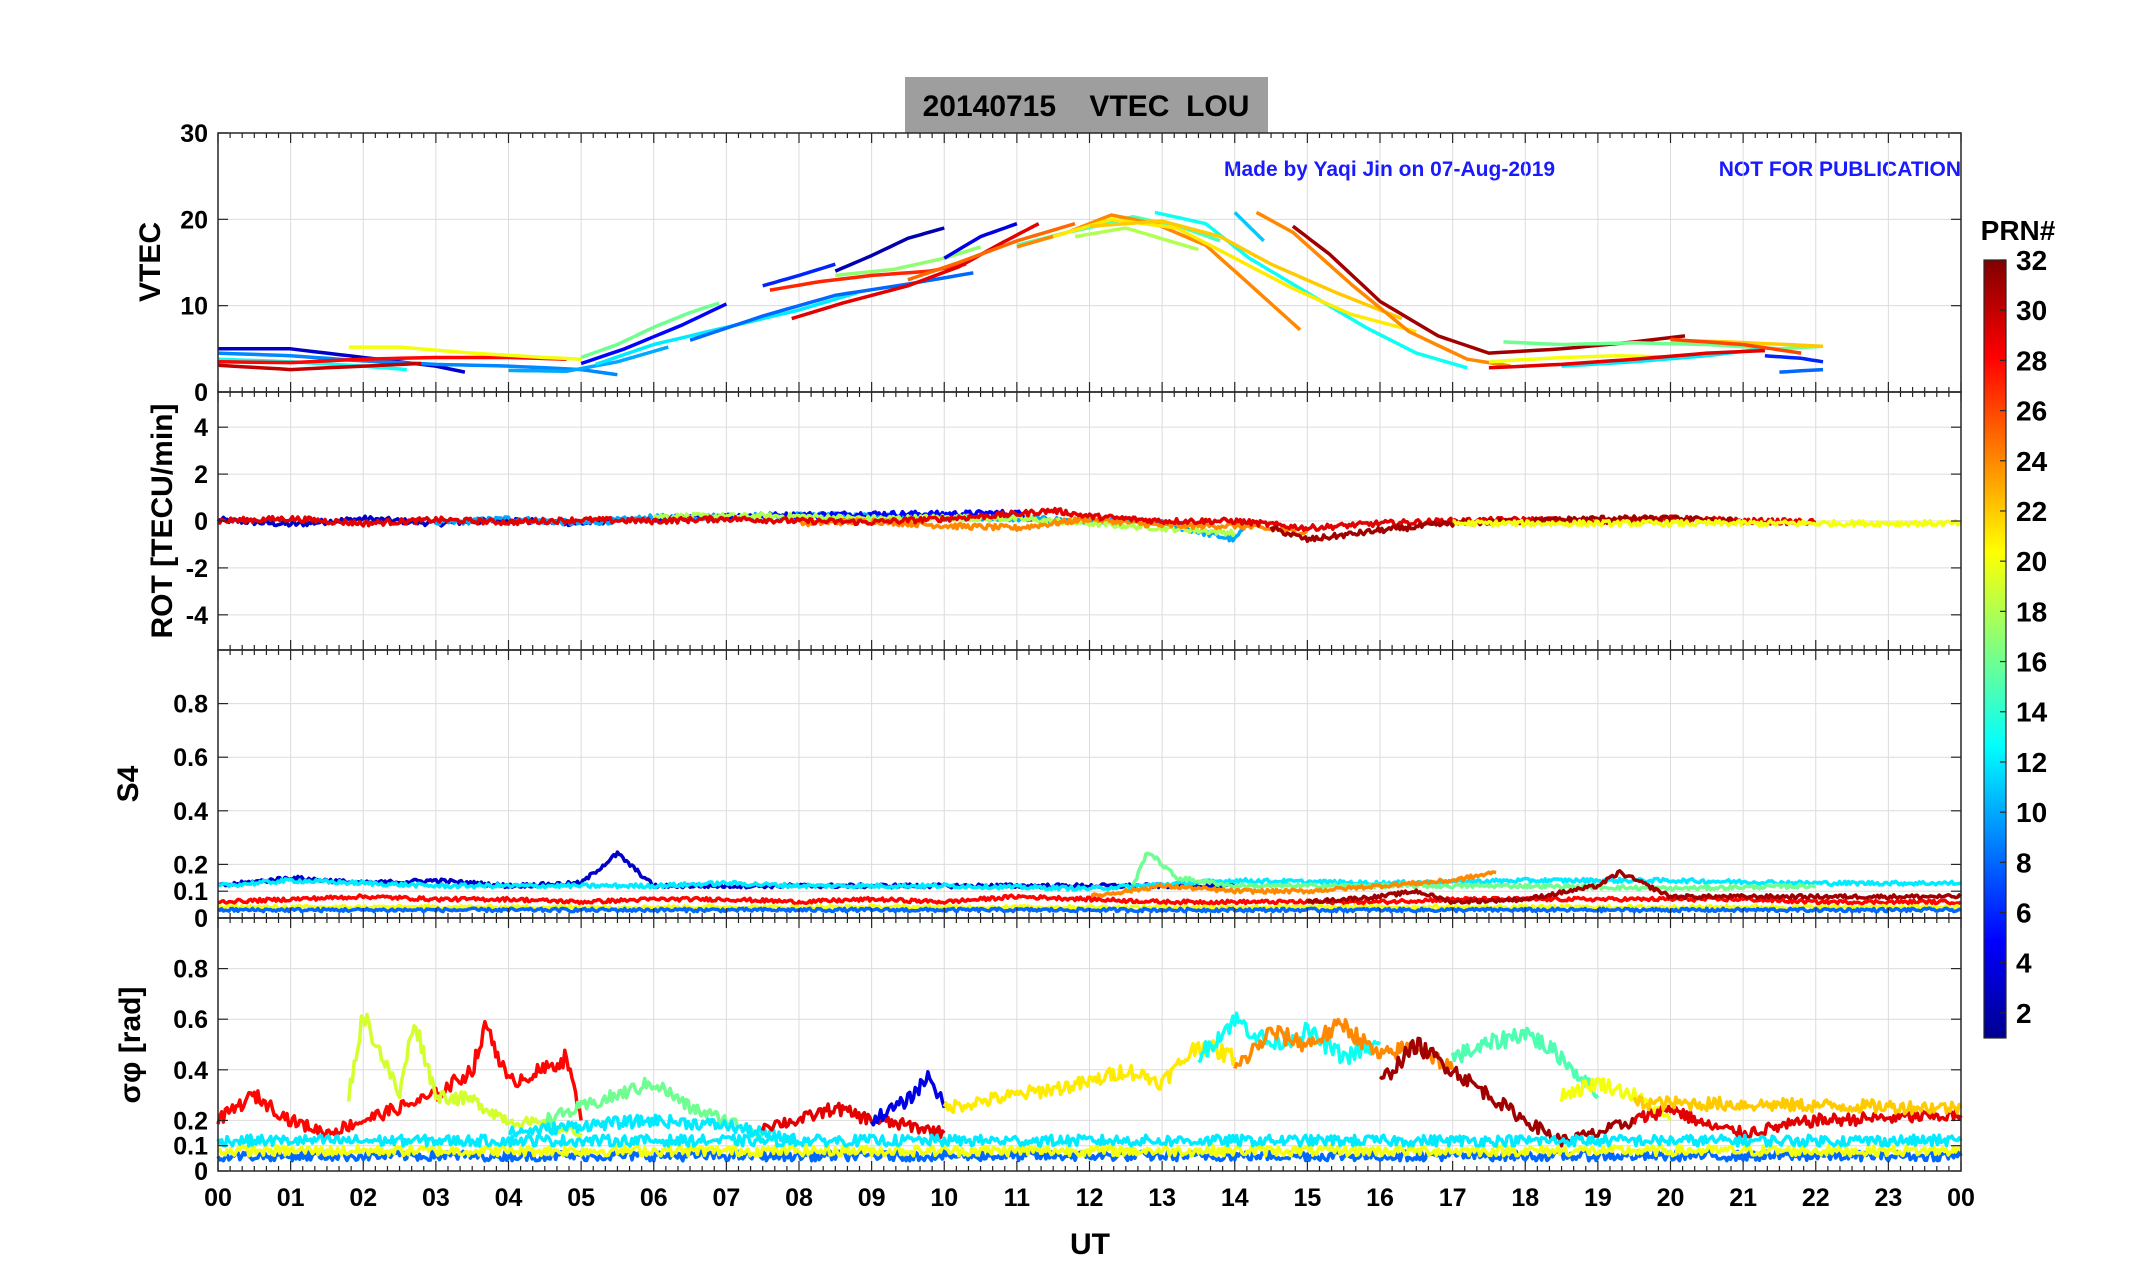  I want to click on sigma_phi-y-tick-label: 0.2, so click(190, 1121).